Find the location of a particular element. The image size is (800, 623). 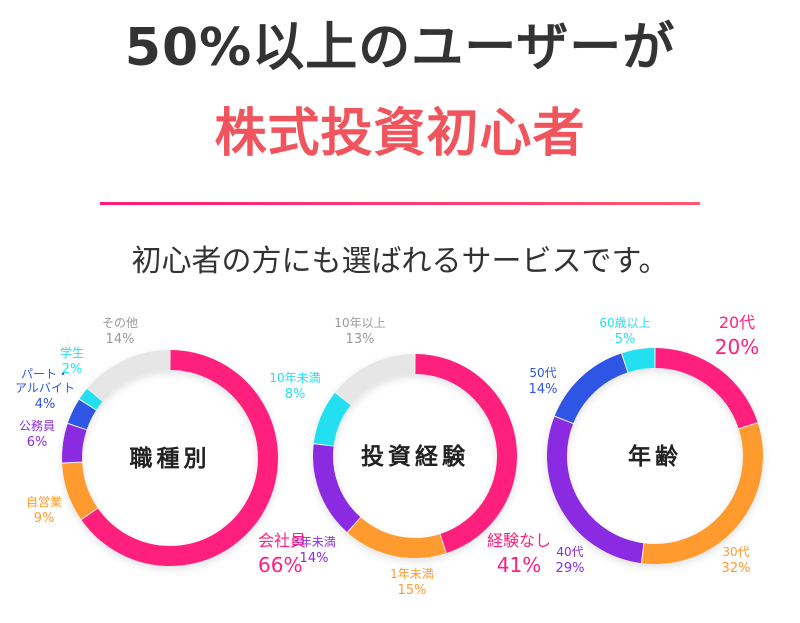

slice-label-value: 15% is located at coordinates (412, 590).